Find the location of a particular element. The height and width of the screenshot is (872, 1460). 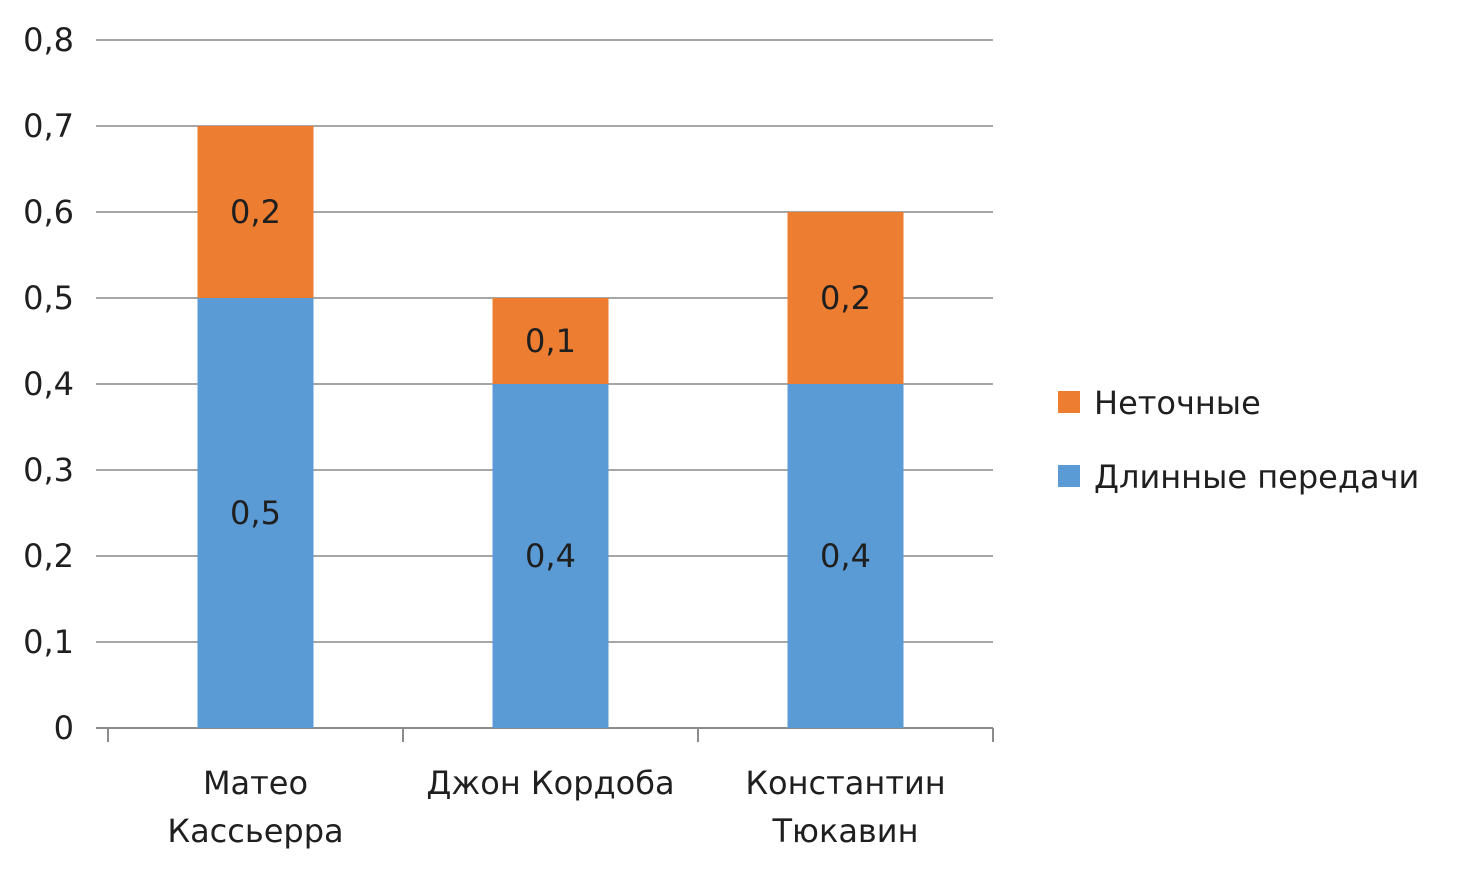

x-axis is located at coordinates (550, 735).